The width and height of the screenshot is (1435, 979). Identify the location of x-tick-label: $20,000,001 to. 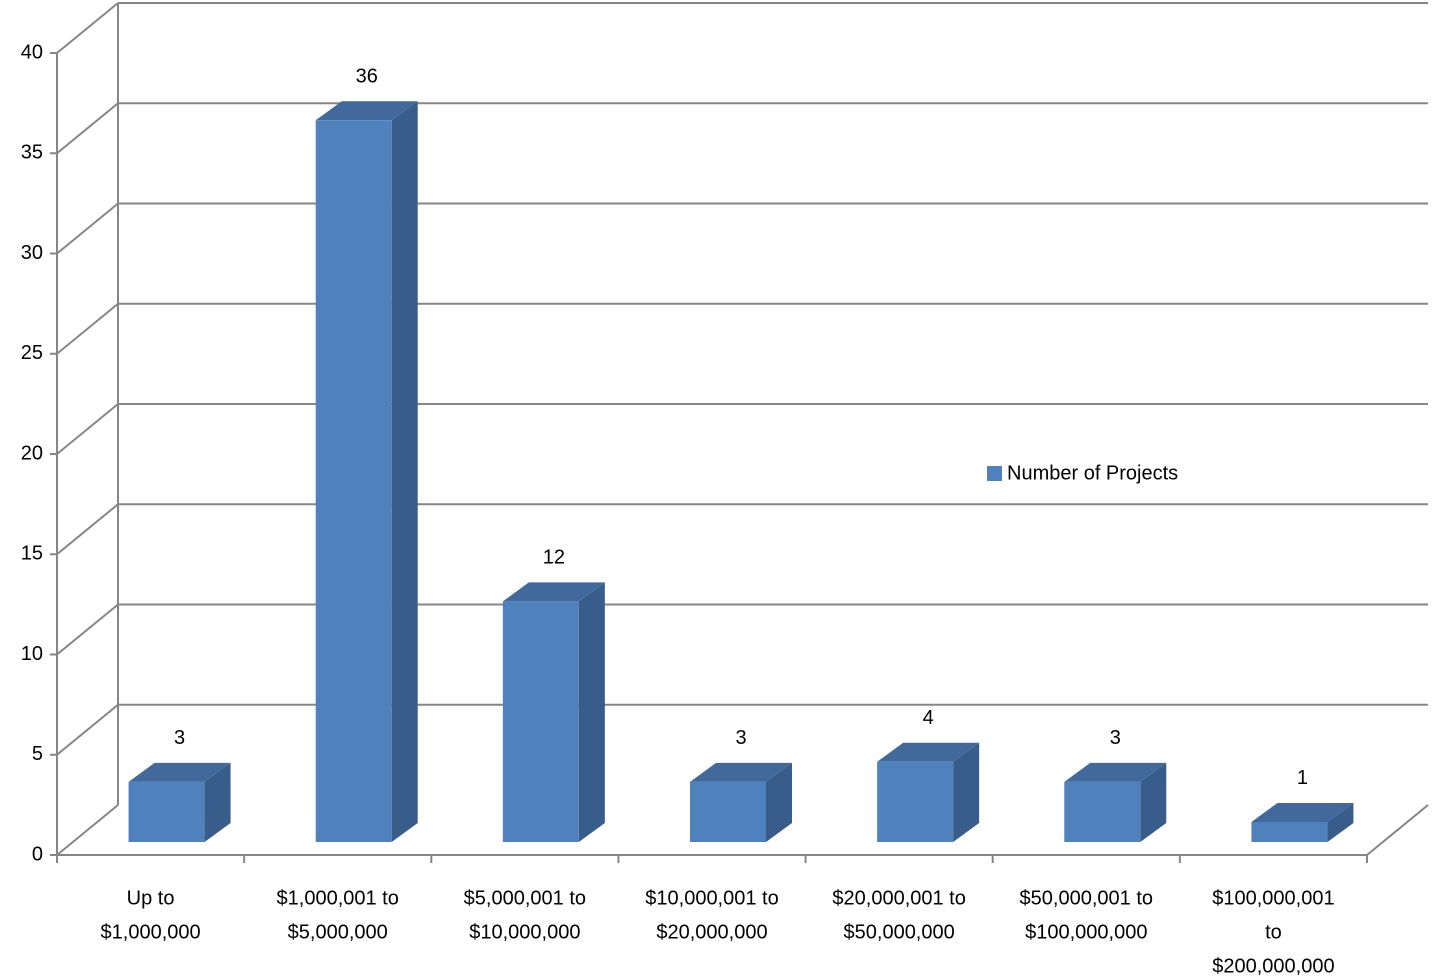
(898, 898).